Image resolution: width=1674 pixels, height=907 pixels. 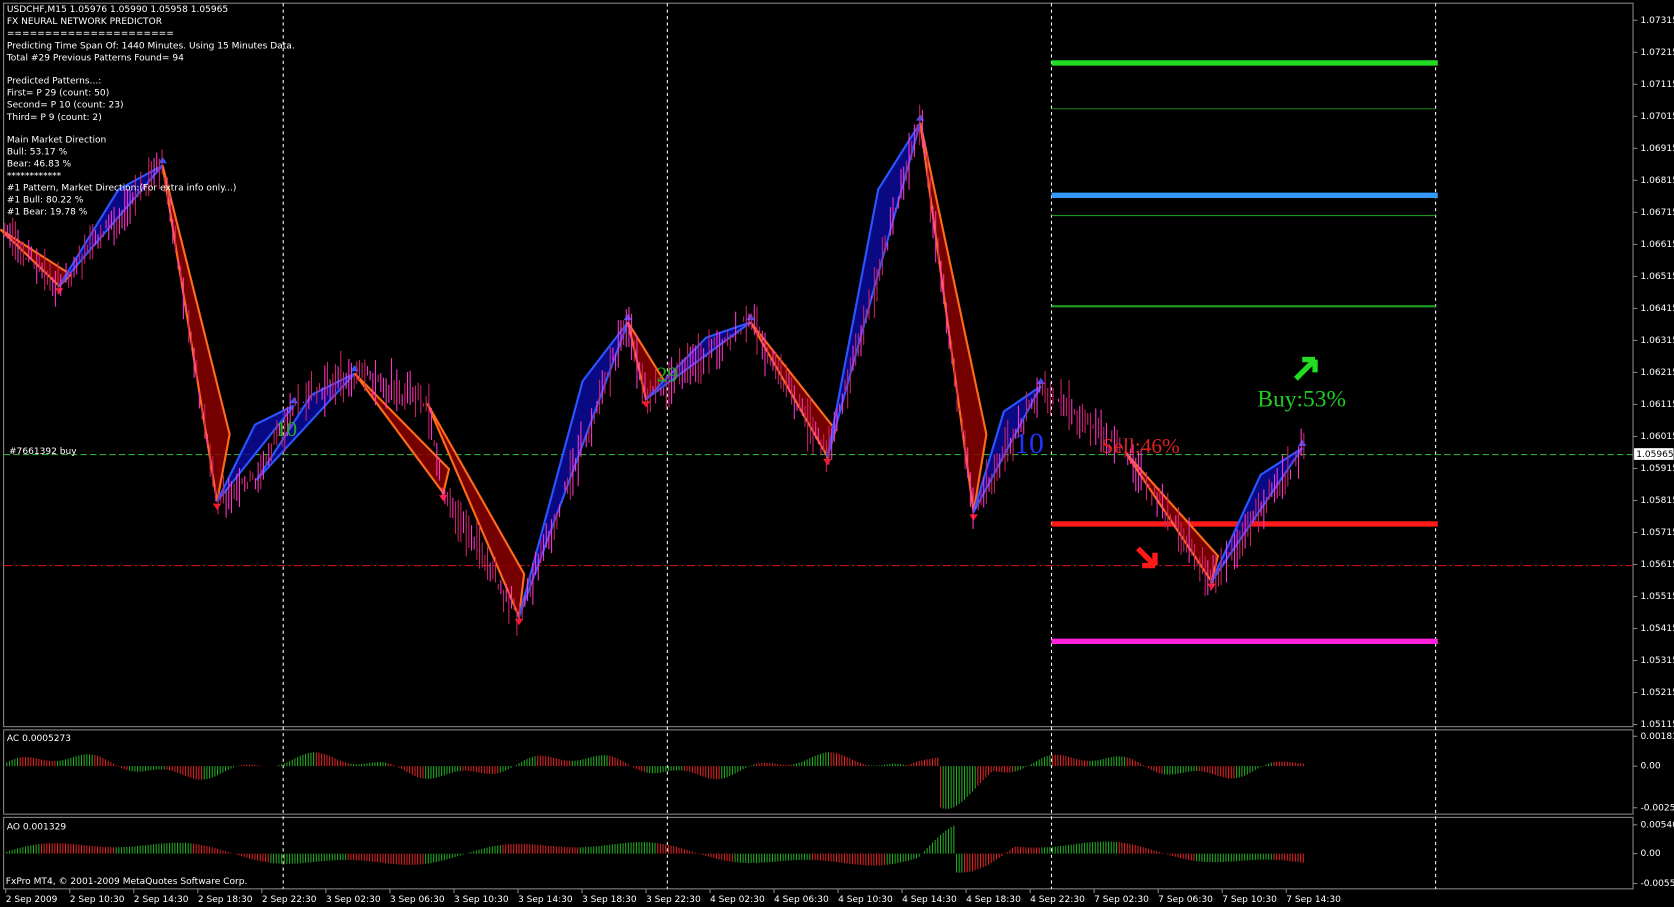 I want to click on info-line: ************, so click(x=34, y=176).